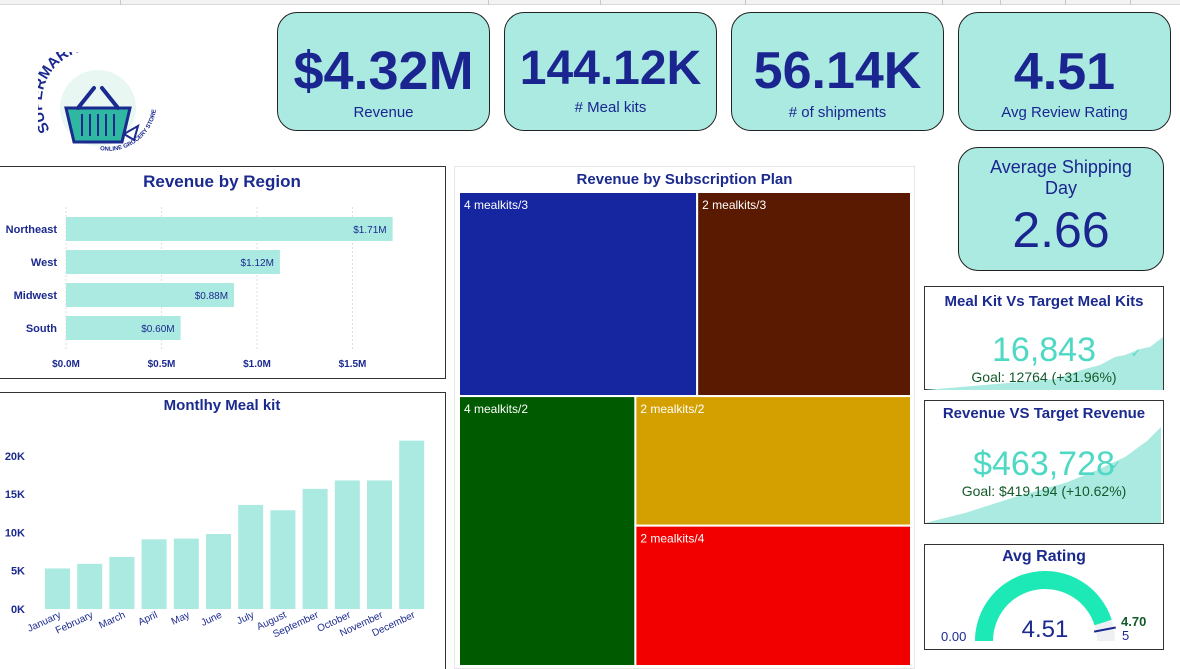 This screenshot has width=1180, height=669. I want to click on gauge-fill, so click(1043, 605).